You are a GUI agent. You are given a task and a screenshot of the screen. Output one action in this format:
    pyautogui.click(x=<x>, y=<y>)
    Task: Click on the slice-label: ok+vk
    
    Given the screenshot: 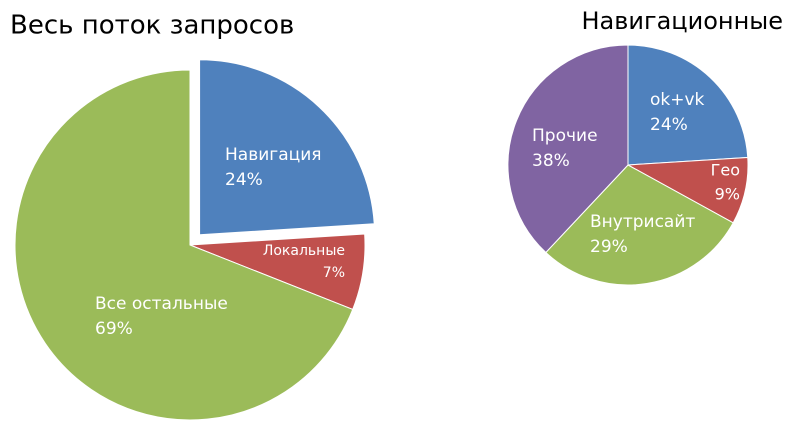 What is the action you would take?
    pyautogui.click(x=677, y=100)
    